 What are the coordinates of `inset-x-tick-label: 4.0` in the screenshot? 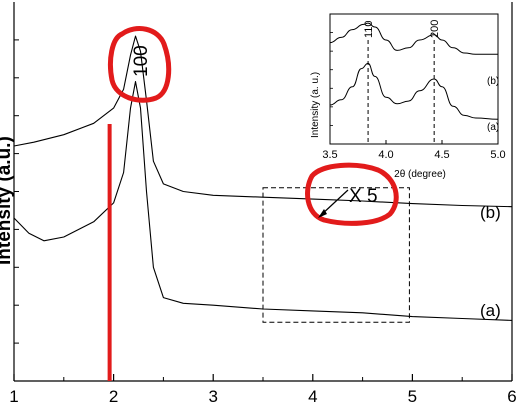 It's located at (385, 155).